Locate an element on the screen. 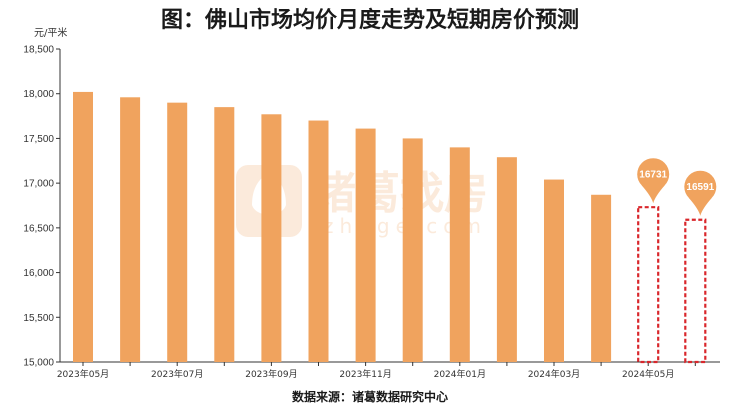 The image size is (740, 411). x-tick-label: 2023年09月 is located at coordinates (271, 374).